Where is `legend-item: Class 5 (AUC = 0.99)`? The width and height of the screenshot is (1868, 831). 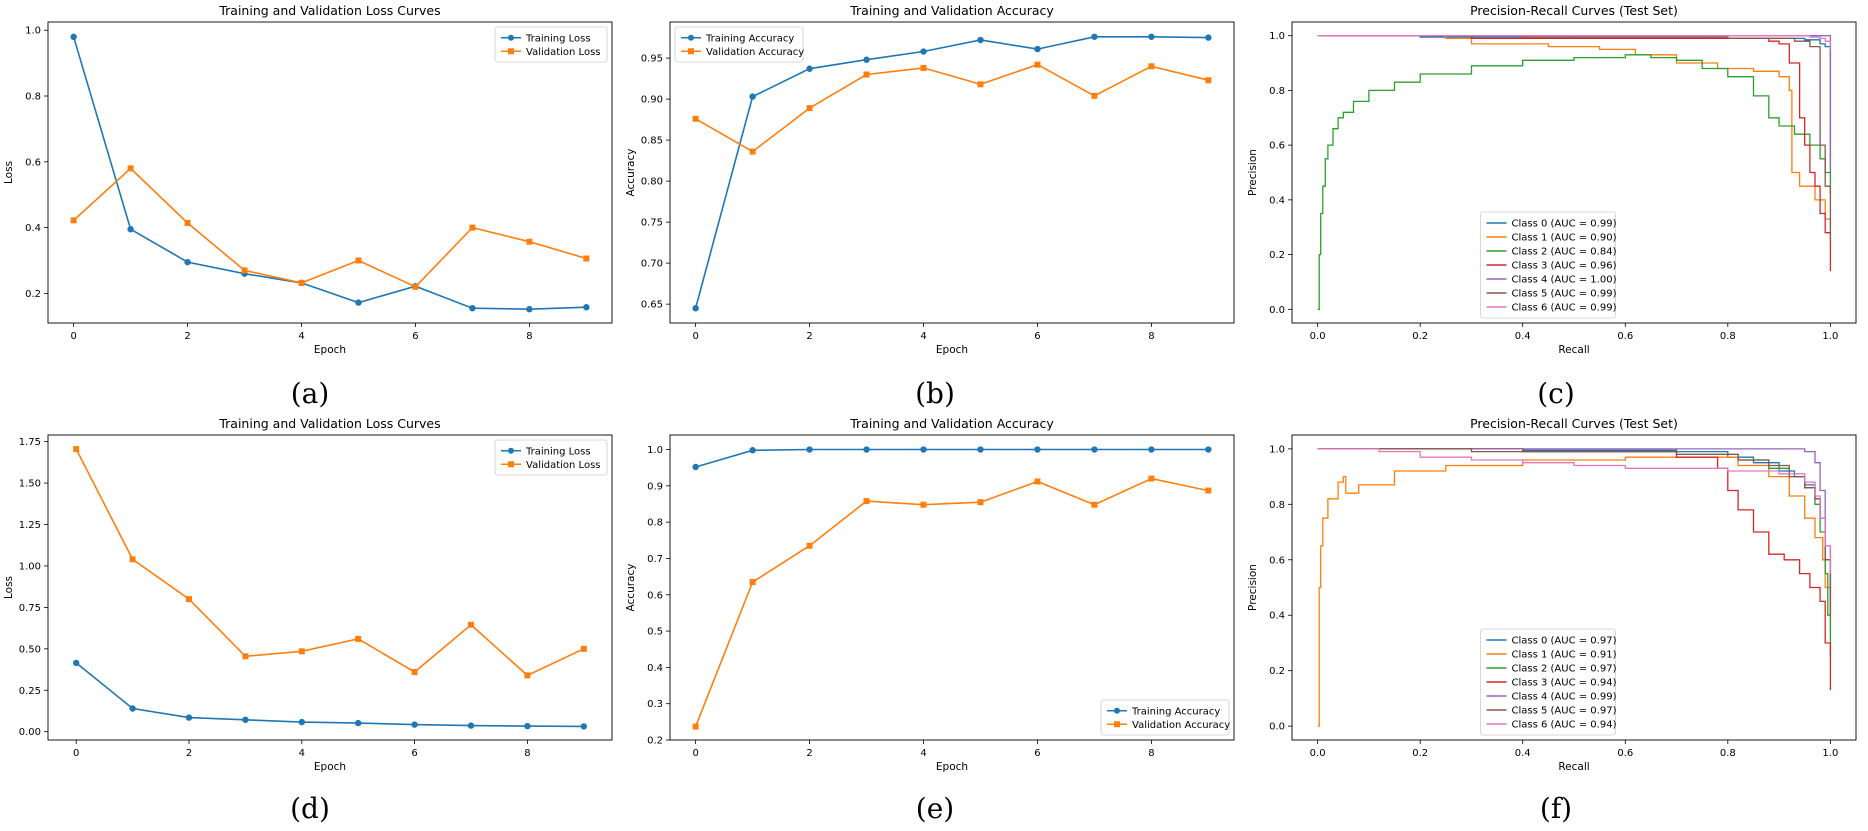
legend-item: Class 5 (AUC = 0.99) is located at coordinates (1551, 294).